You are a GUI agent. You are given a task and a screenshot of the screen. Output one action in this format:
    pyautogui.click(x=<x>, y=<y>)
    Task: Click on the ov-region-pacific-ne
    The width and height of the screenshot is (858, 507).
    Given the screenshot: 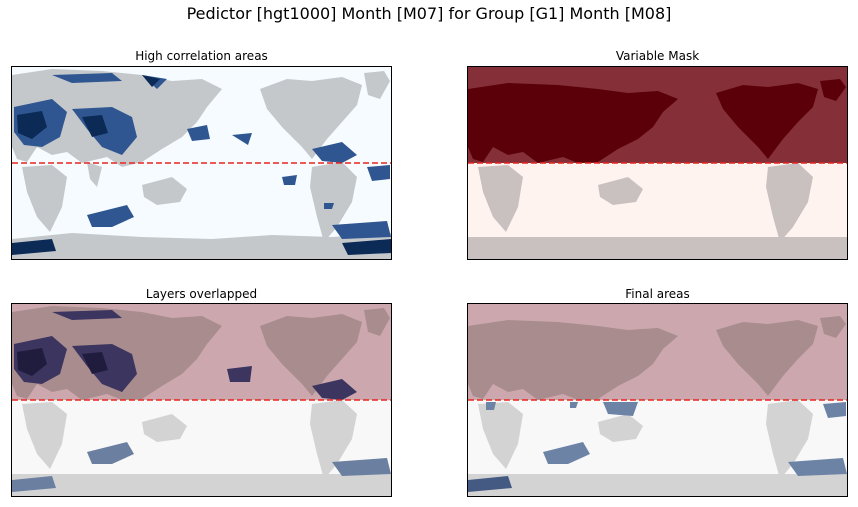 What is the action you would take?
    pyautogui.click(x=334, y=389)
    